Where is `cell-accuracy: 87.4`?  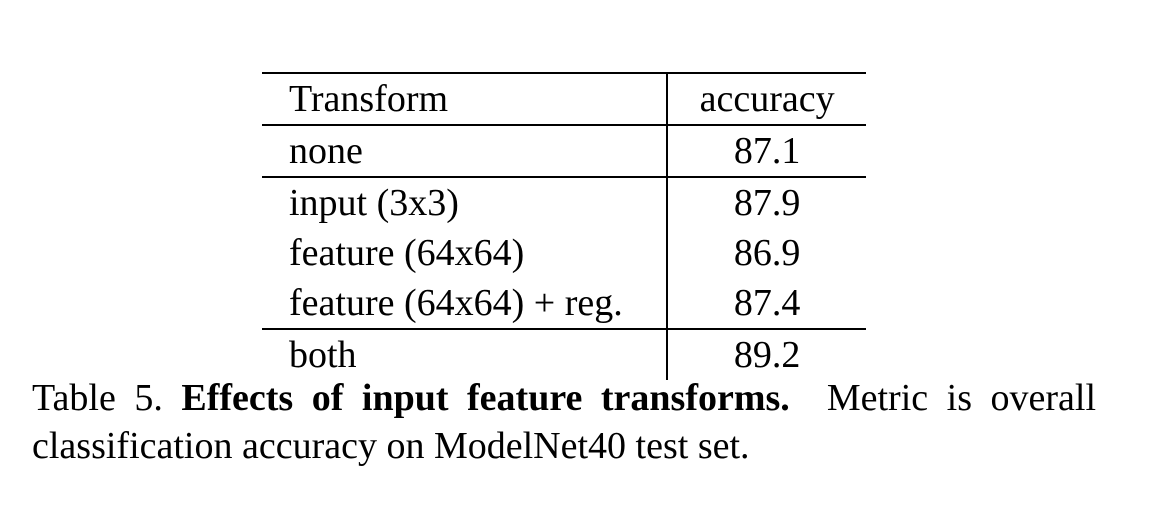
cell-accuracy: 87.4 is located at coordinates (766, 304).